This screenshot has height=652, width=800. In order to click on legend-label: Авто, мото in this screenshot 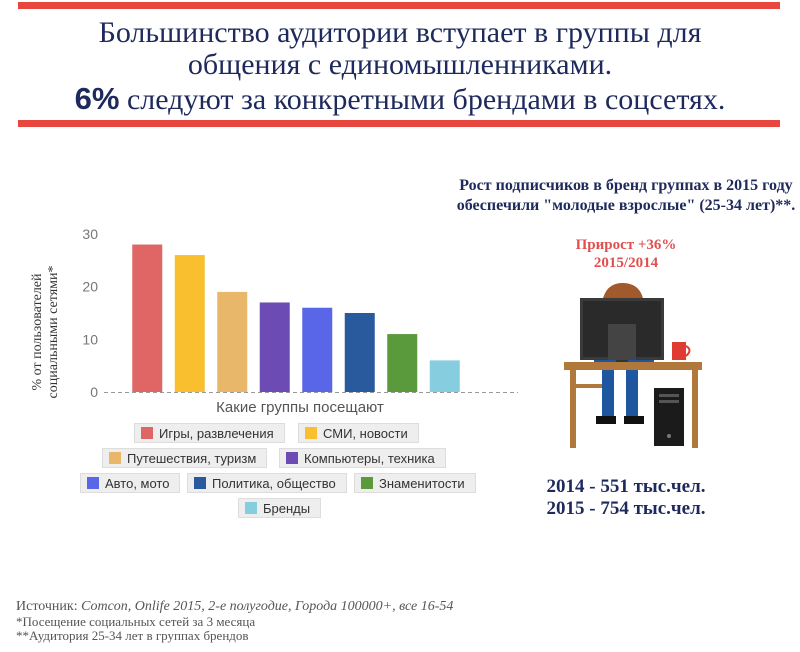, I will do `click(137, 483)`.